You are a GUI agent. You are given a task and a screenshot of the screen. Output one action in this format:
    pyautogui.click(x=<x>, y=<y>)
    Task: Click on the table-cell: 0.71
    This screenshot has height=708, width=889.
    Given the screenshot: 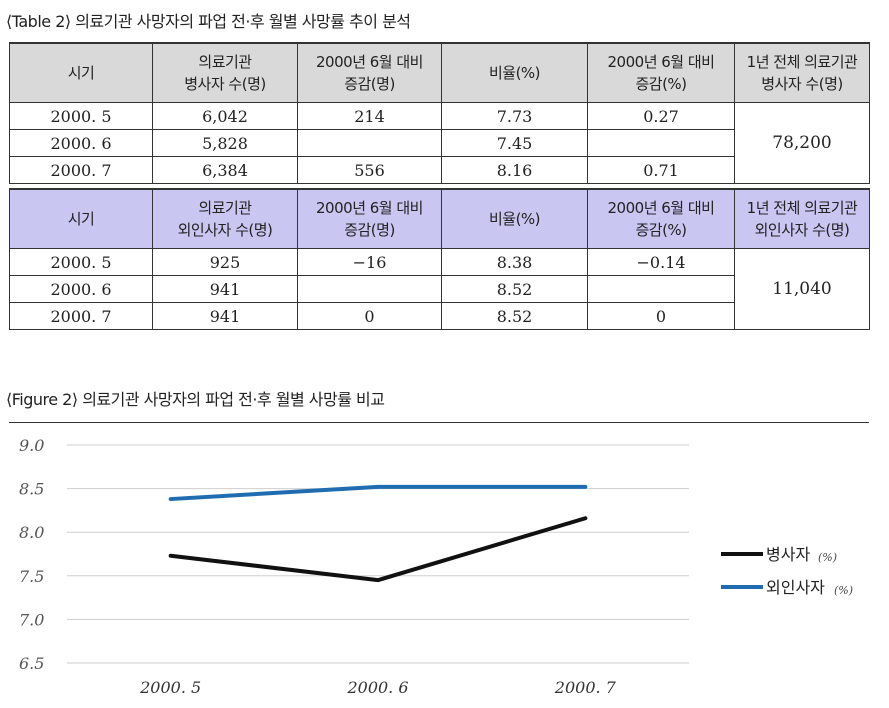 What is the action you would take?
    pyautogui.click(x=661, y=170)
    